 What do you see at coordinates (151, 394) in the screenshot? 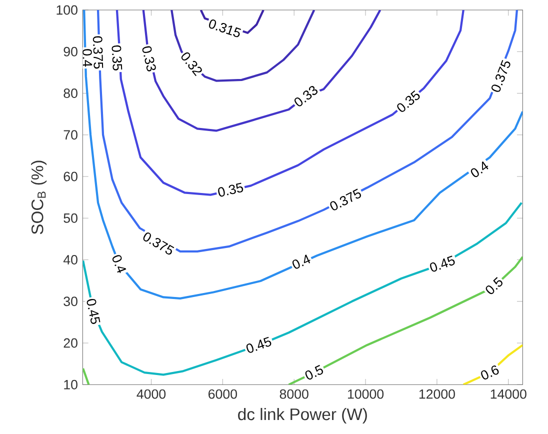
I see `x-tick-label: 4000` at bounding box center [151, 394].